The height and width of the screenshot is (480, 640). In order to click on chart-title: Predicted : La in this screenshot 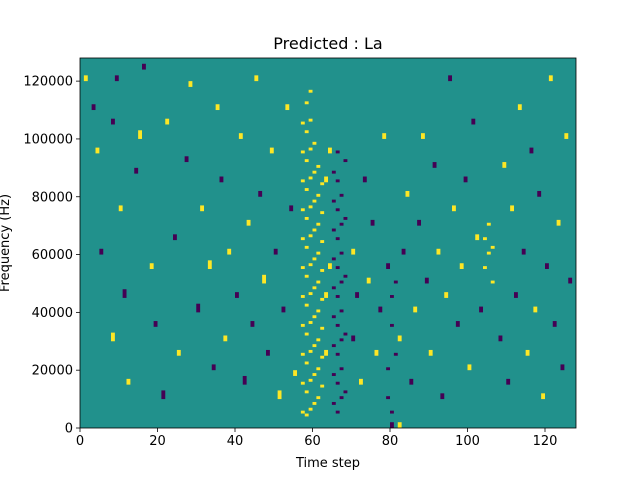, I will do `click(327, 43)`.